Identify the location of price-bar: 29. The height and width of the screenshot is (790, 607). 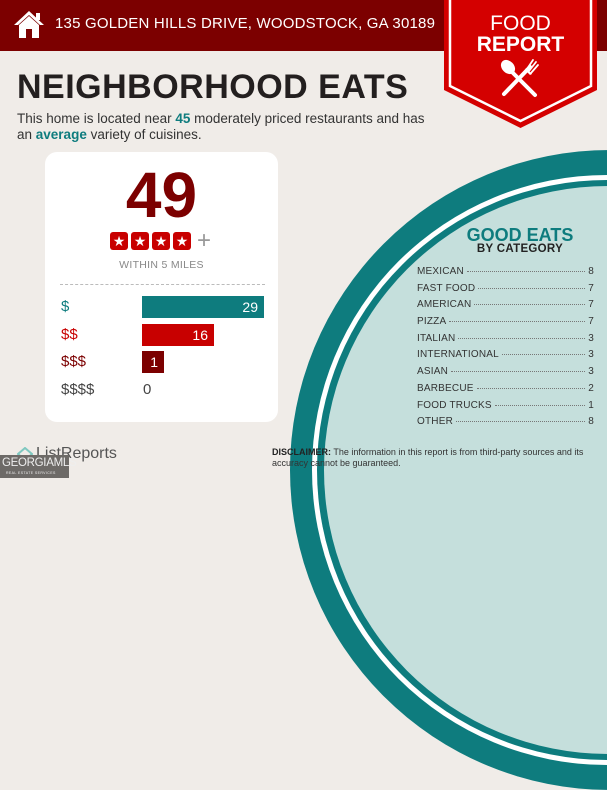
(203, 307).